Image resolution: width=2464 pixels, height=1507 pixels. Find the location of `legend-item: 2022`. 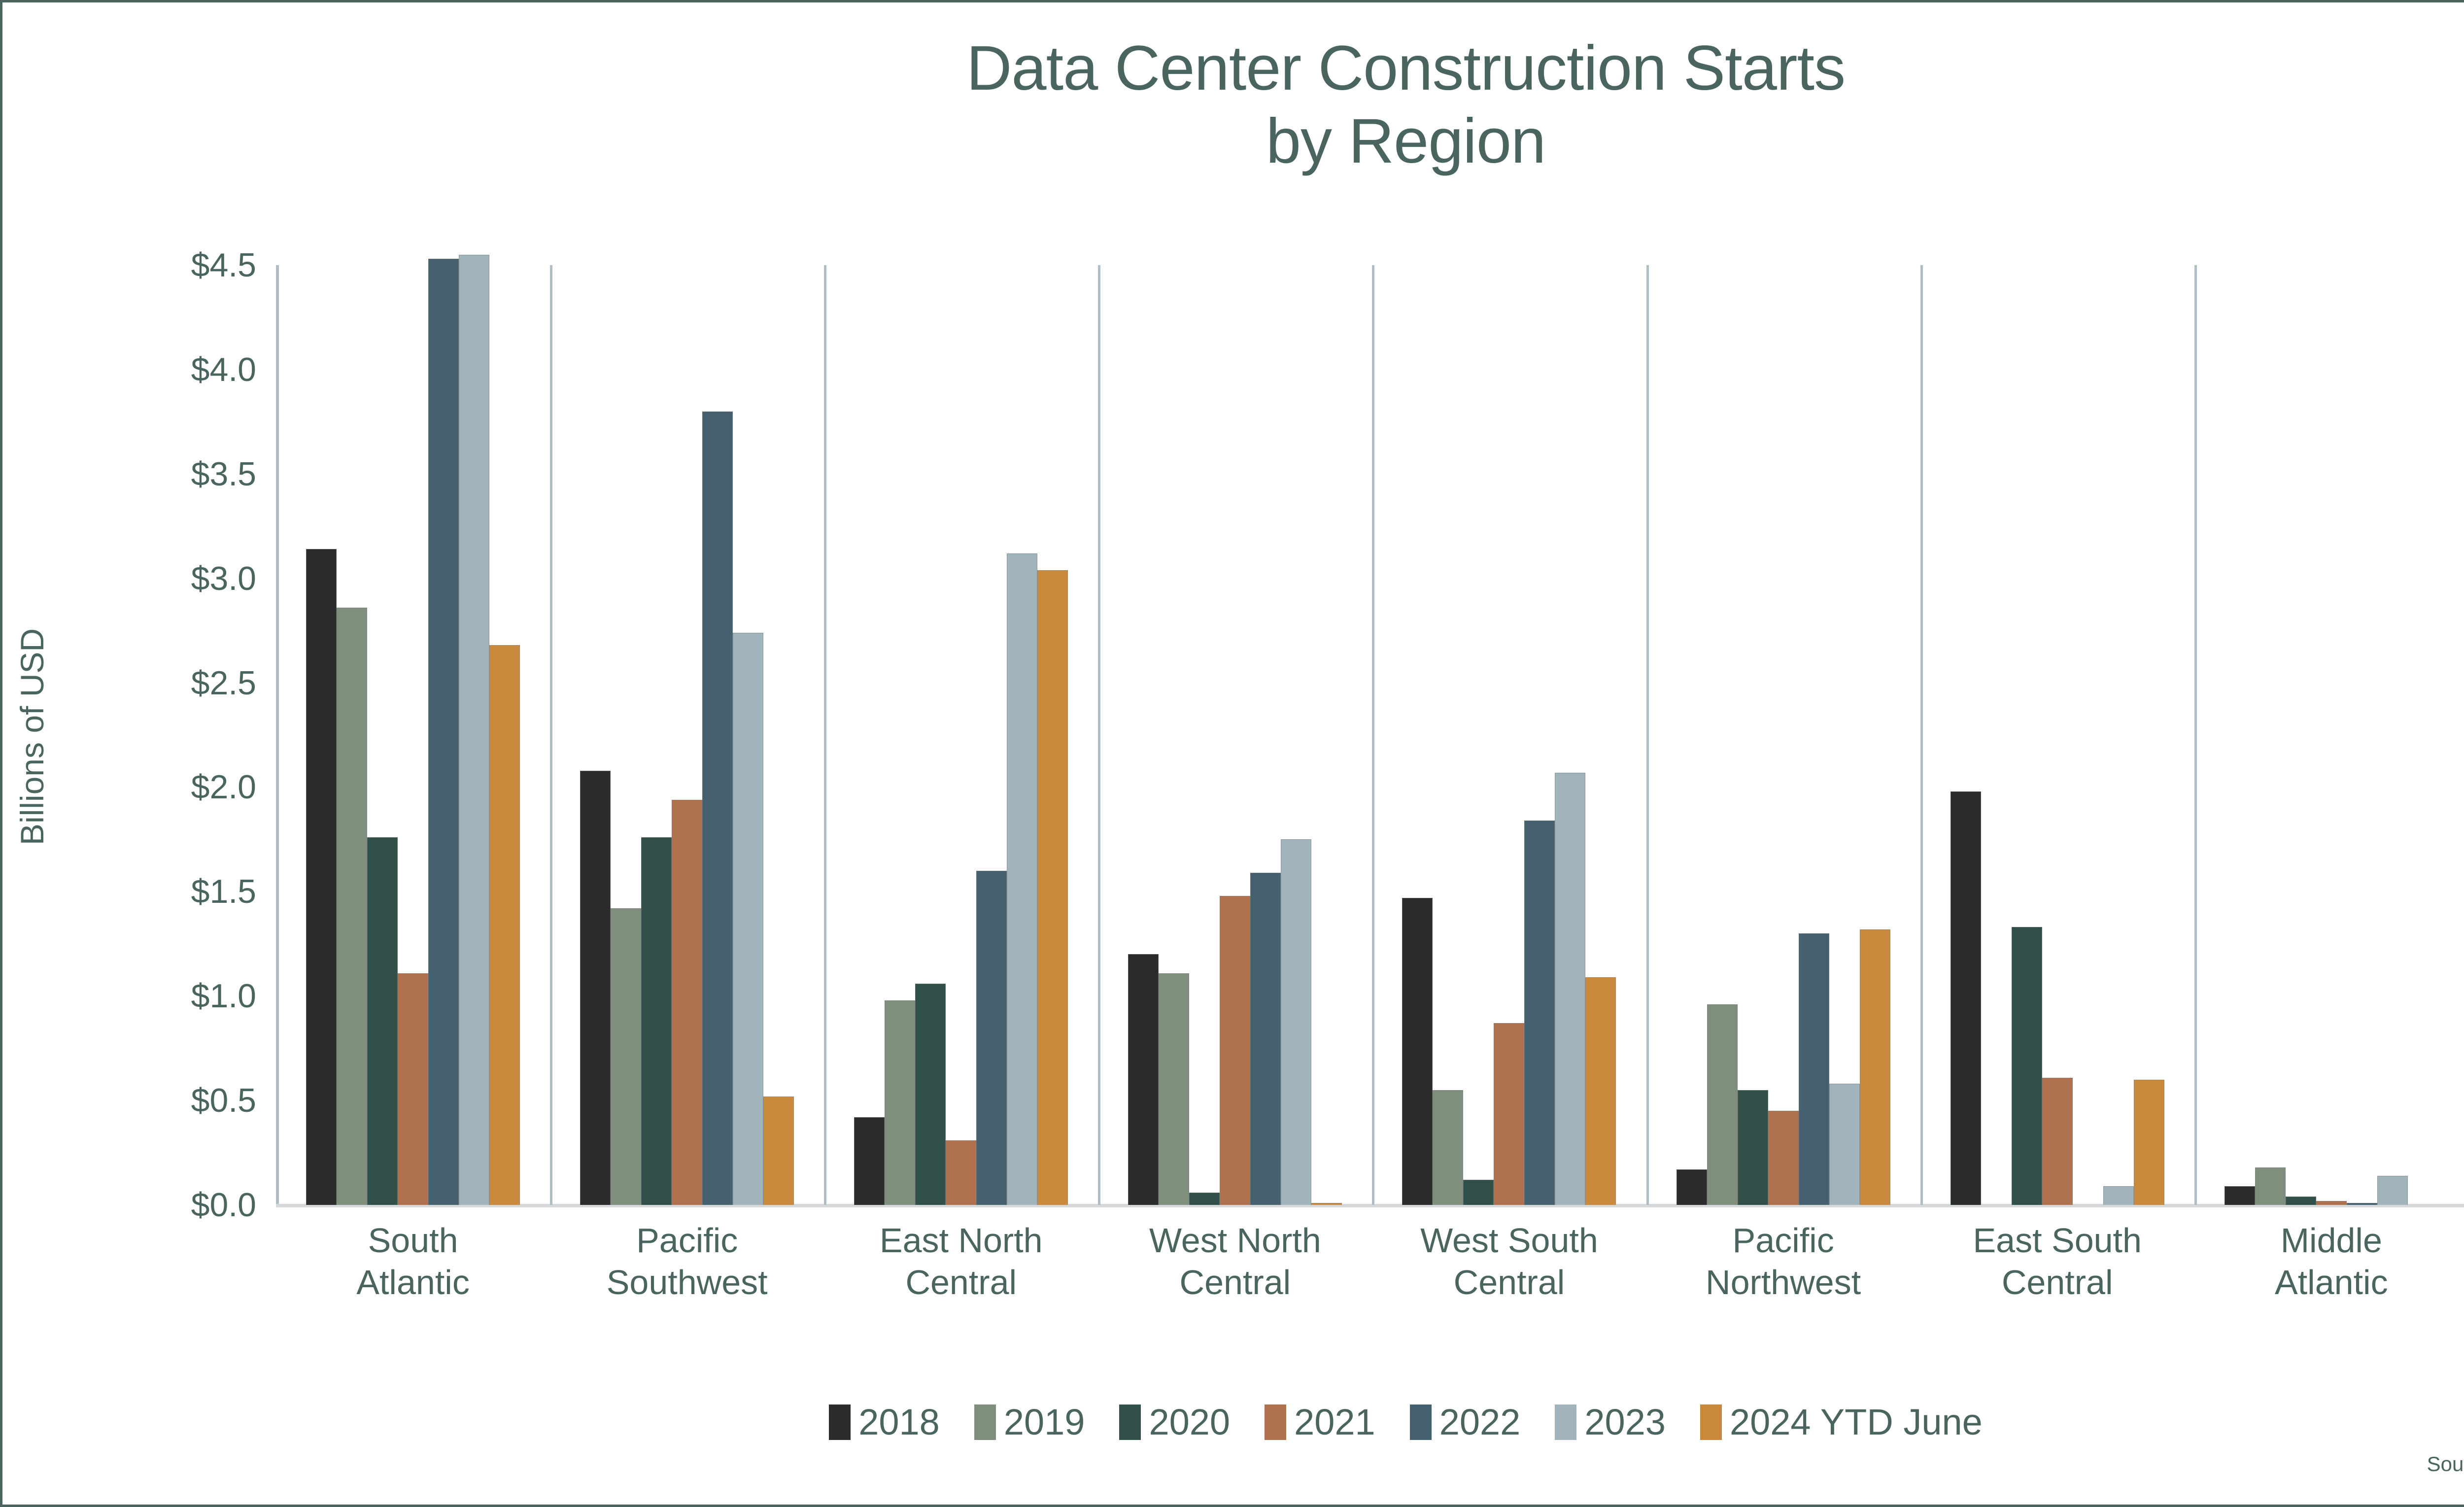

legend-item: 2022 is located at coordinates (1465, 1422).